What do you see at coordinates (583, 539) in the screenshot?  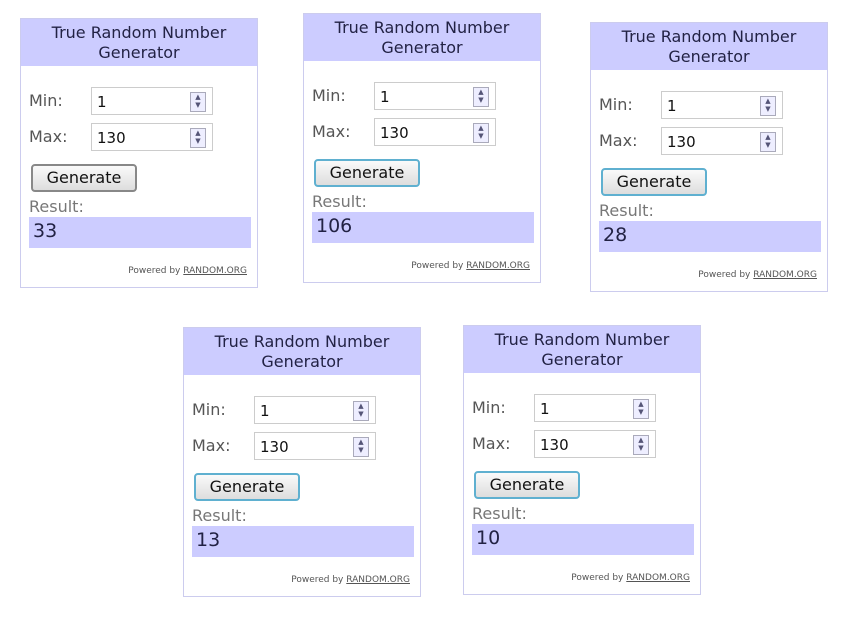 I see `result-value: 10` at bounding box center [583, 539].